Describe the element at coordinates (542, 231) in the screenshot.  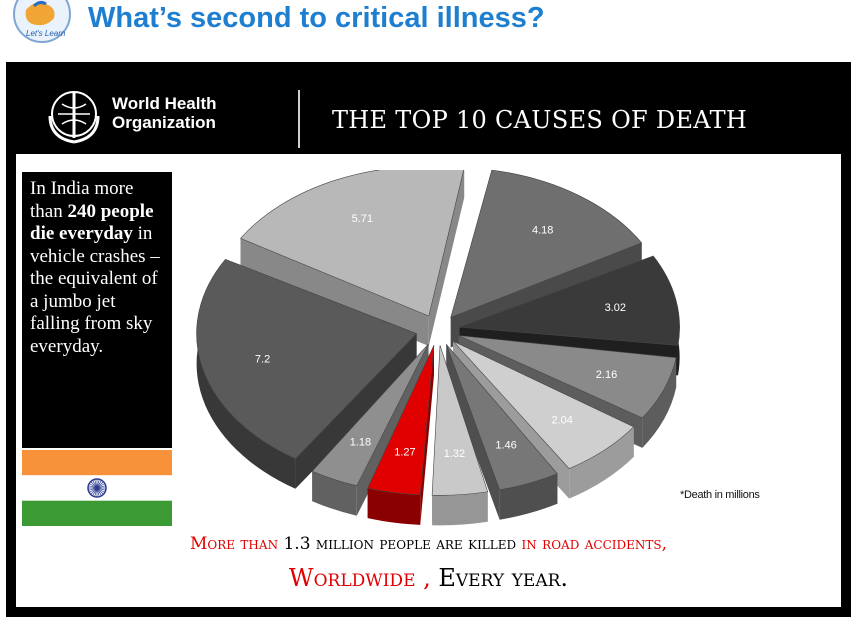
I see `pie-slice-label: 4.18` at that location.